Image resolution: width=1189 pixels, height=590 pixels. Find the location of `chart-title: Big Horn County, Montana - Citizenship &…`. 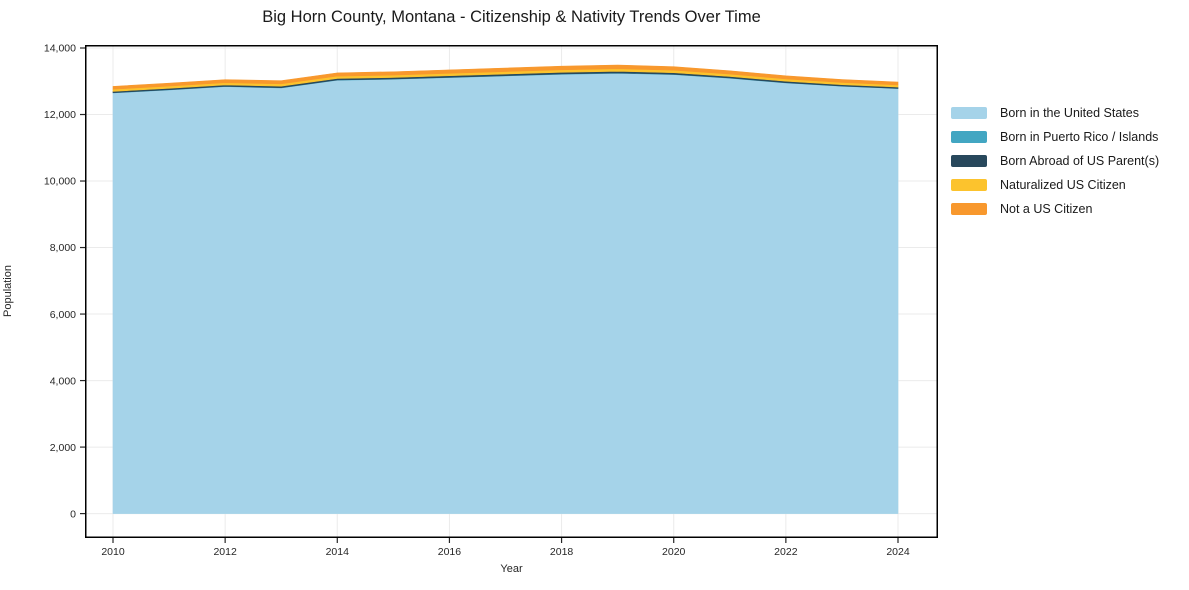

chart-title: Big Horn County, Montana - Citizenship &… is located at coordinates (511, 17).